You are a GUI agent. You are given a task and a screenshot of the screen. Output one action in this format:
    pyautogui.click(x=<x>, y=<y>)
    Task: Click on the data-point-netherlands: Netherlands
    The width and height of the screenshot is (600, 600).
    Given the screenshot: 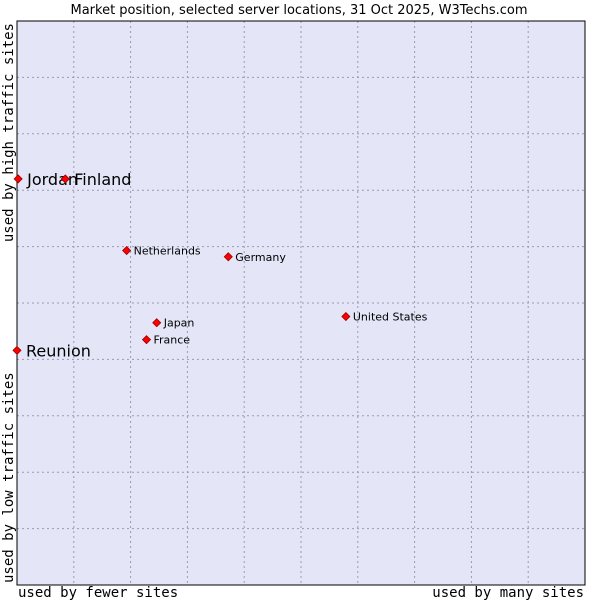 What is the action you would take?
    pyautogui.click(x=161, y=251)
    